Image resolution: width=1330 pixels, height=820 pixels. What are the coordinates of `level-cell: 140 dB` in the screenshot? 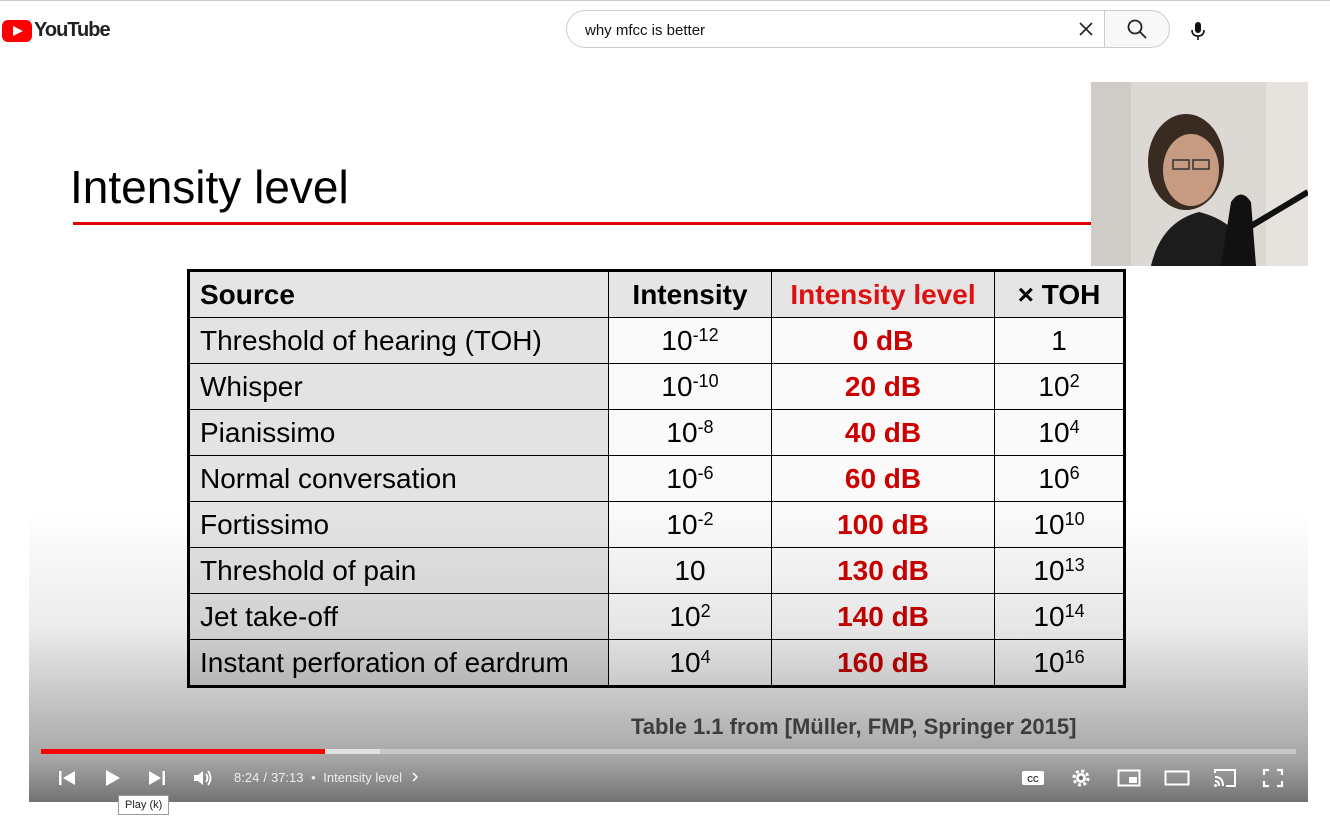 It's located at (883, 616).